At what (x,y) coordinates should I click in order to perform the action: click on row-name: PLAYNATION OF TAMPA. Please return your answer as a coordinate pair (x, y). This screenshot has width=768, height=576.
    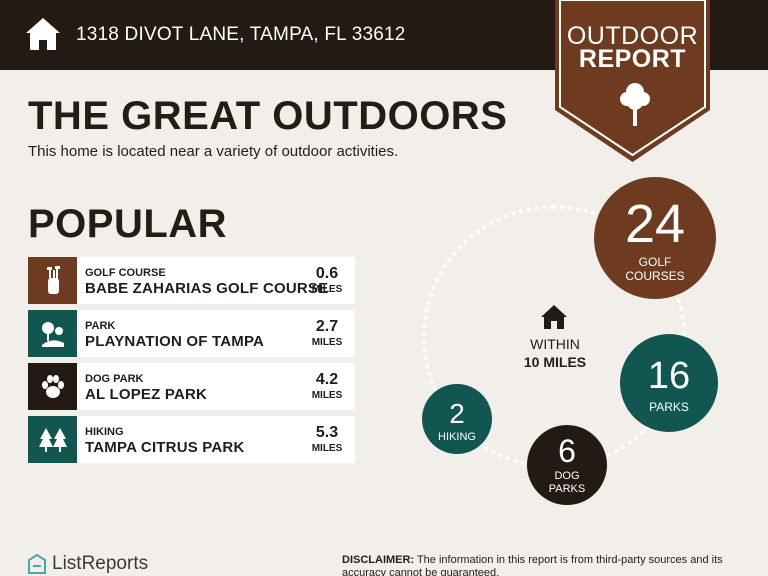
    Looking at the image, I should click on (175, 341).